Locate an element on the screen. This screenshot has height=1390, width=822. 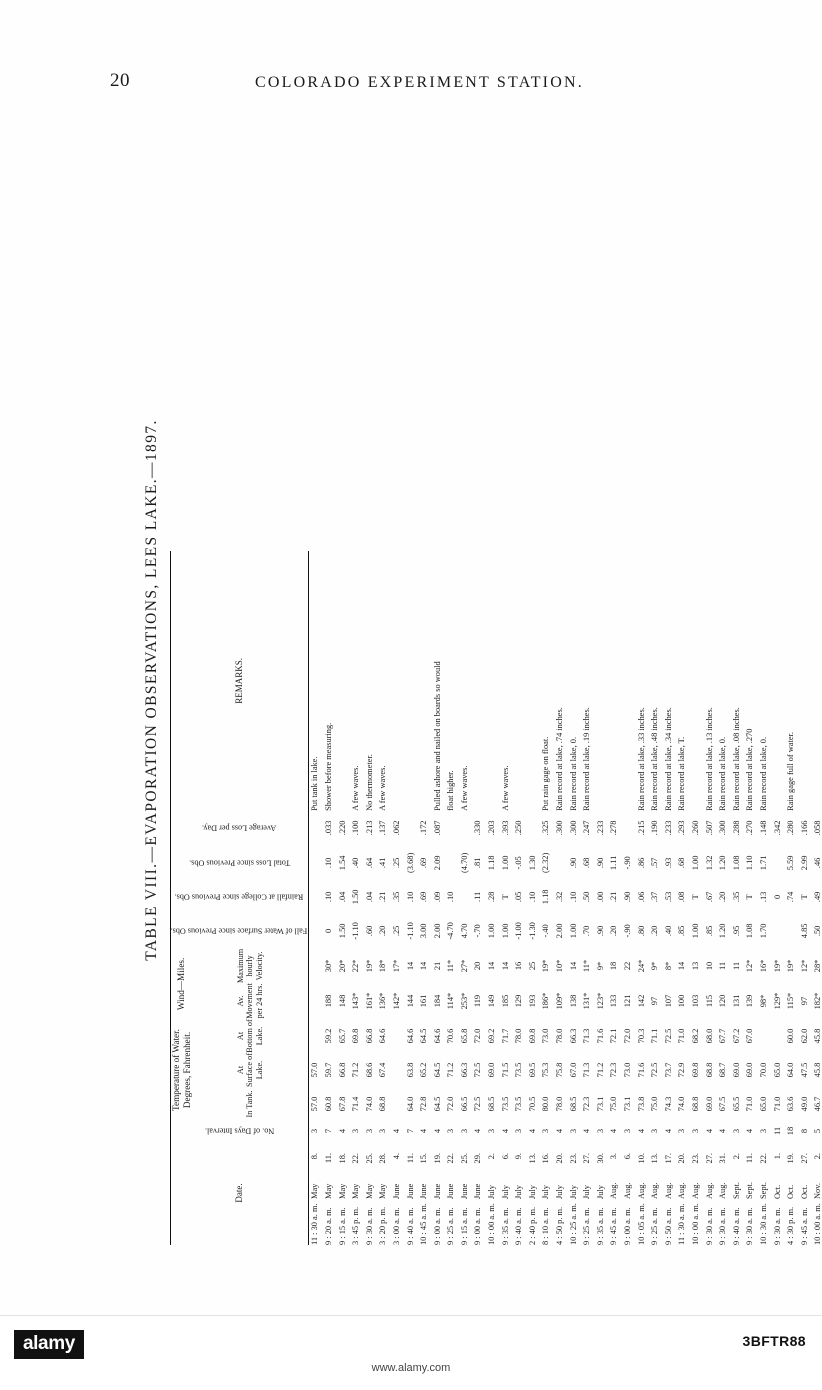
cell-fall-surface: .25 is located at coordinates (396, 931).